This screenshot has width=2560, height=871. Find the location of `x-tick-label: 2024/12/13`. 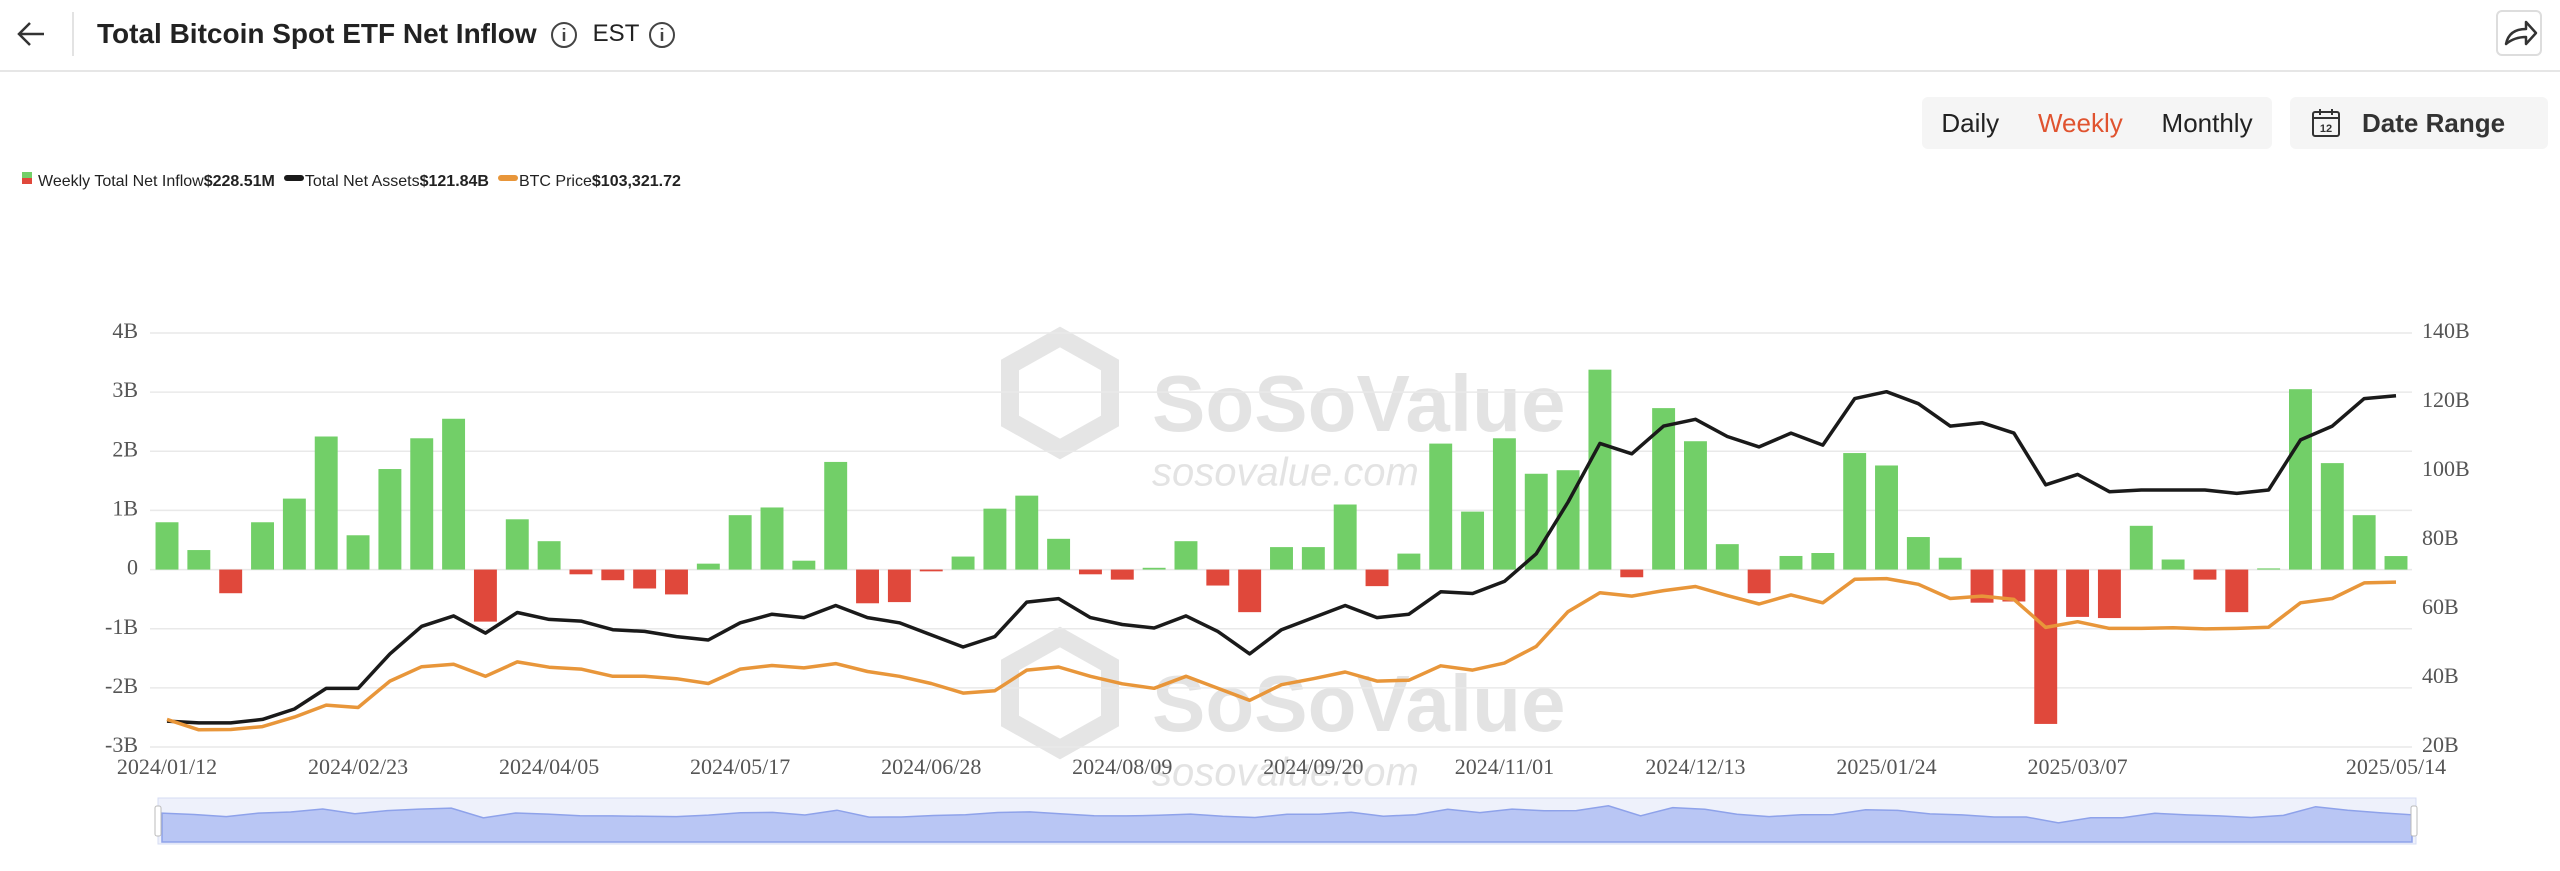

x-tick-label: 2024/12/13 is located at coordinates (1695, 766).